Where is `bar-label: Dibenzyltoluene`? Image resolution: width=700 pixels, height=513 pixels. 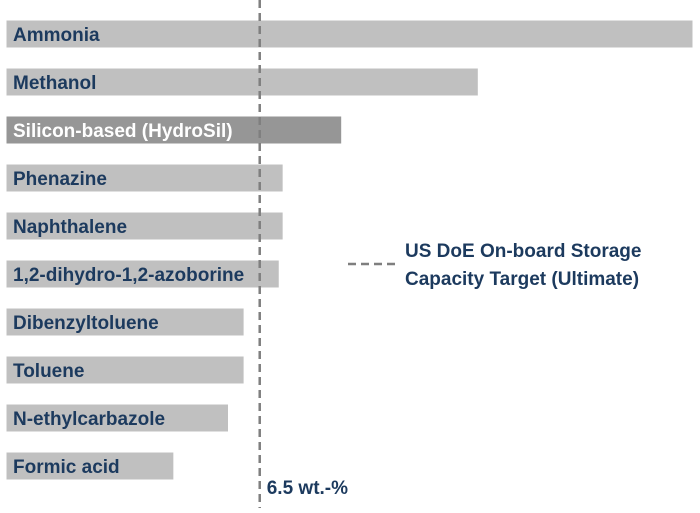 bar-label: Dibenzyltoluene is located at coordinates (86, 323).